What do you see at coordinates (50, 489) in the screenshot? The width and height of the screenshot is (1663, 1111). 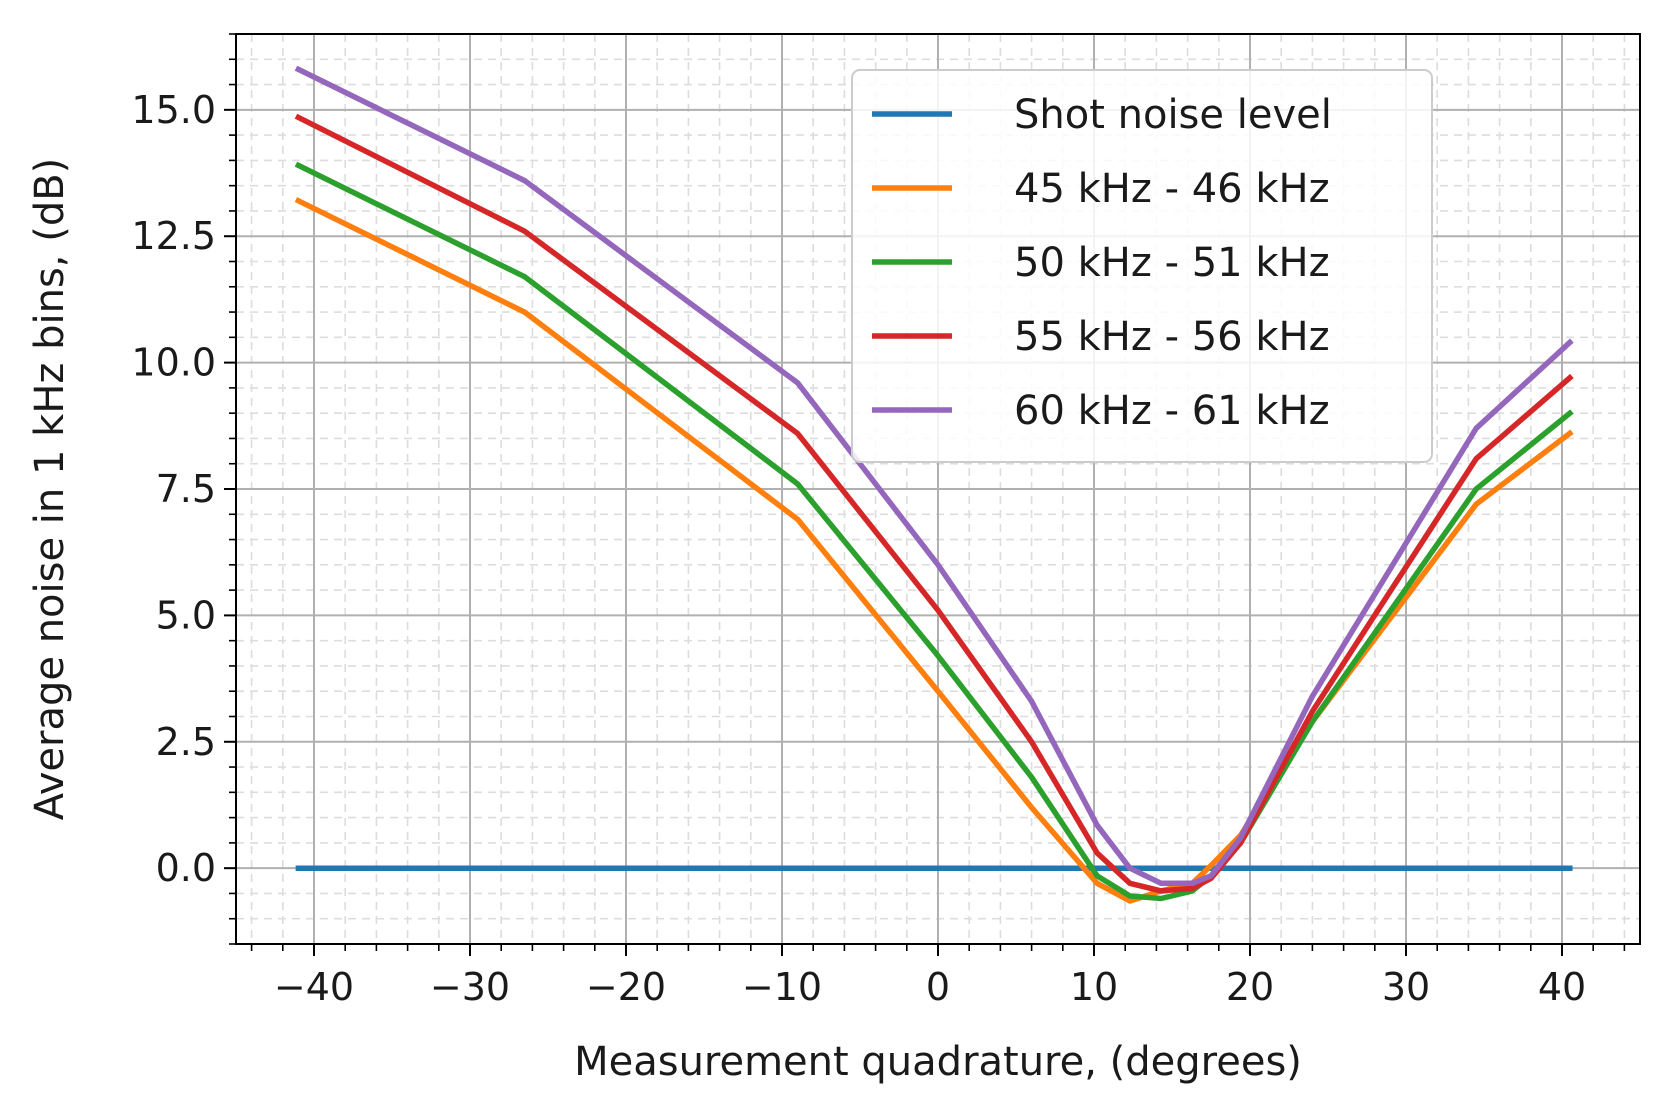 I see `y-axis-title: Average noise in 1 kHz bins, (dB)` at bounding box center [50, 489].